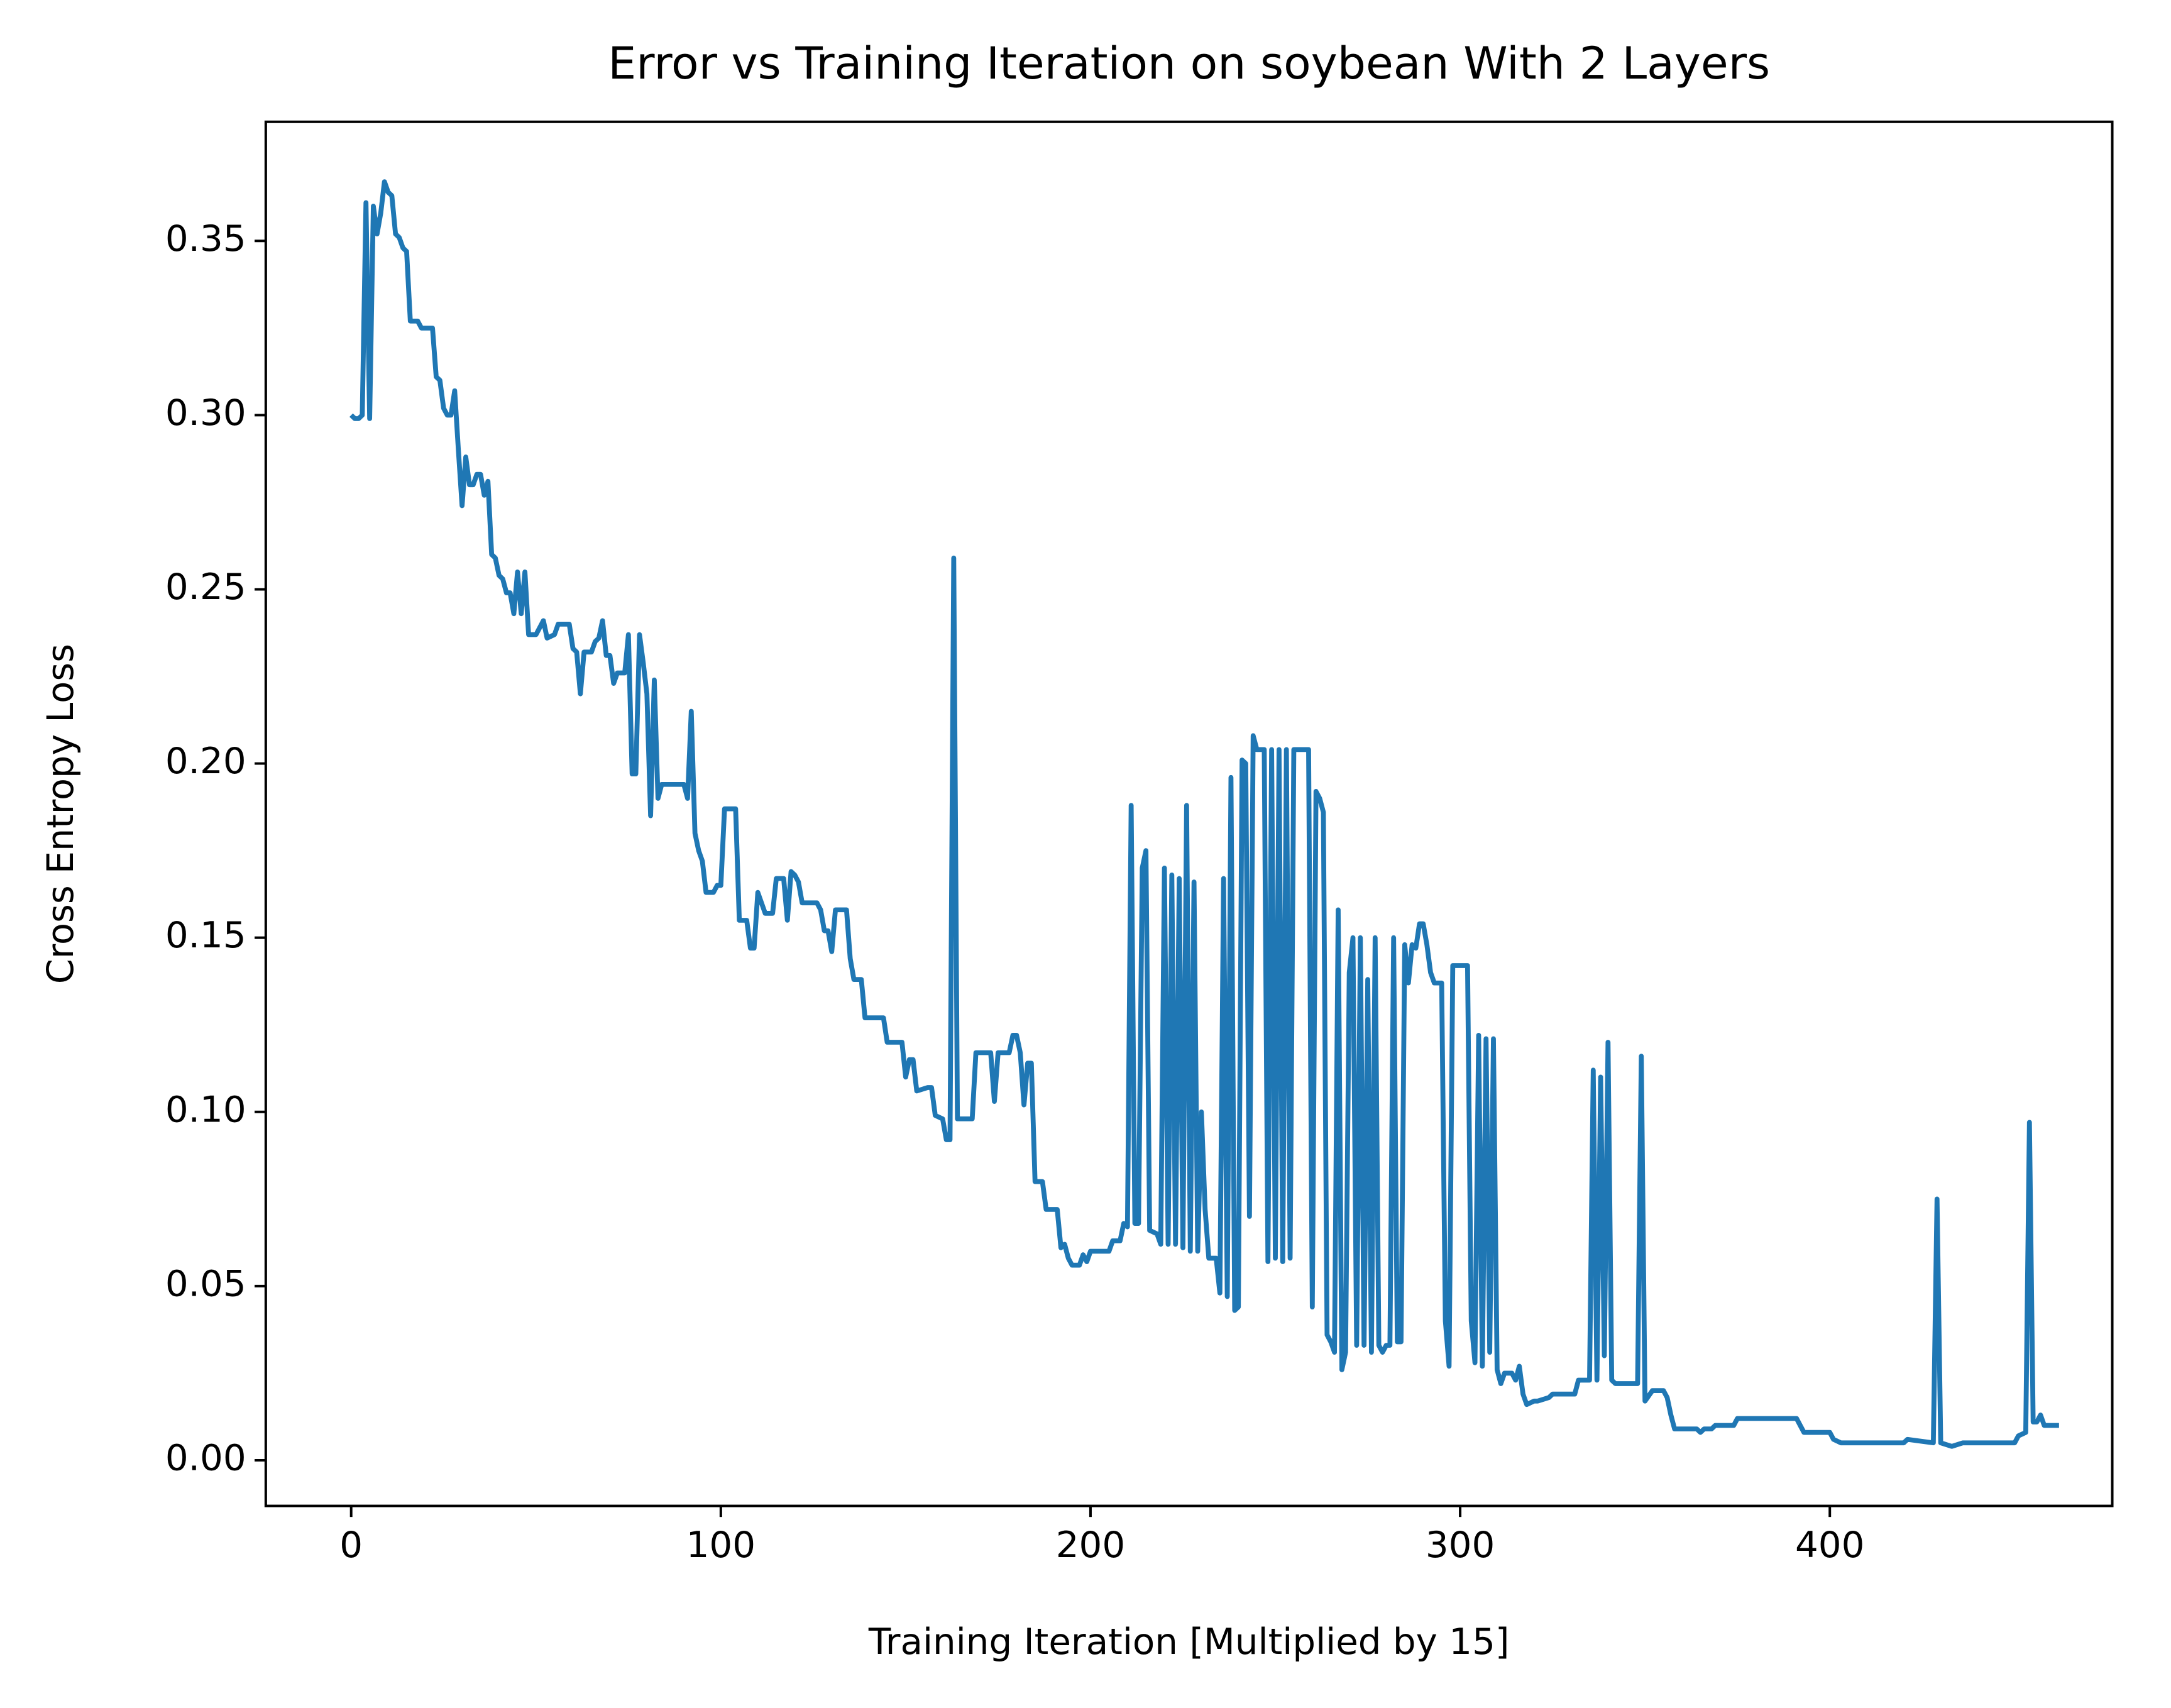 This screenshot has height=1708, width=2171. I want to click on y-tick-label: 0.35, so click(205, 239).